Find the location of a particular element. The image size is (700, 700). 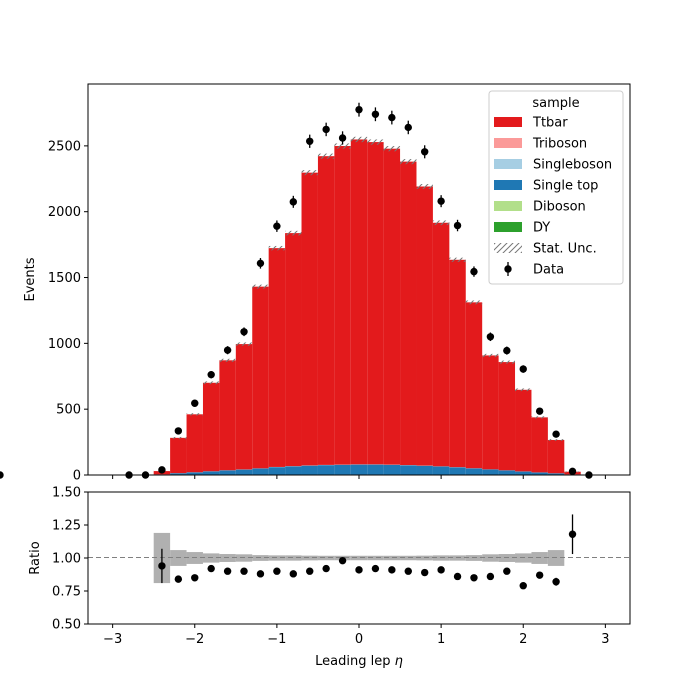

main-y-axis: 0 500 1000 1500 2000 2500 is located at coordinates (68, 311).